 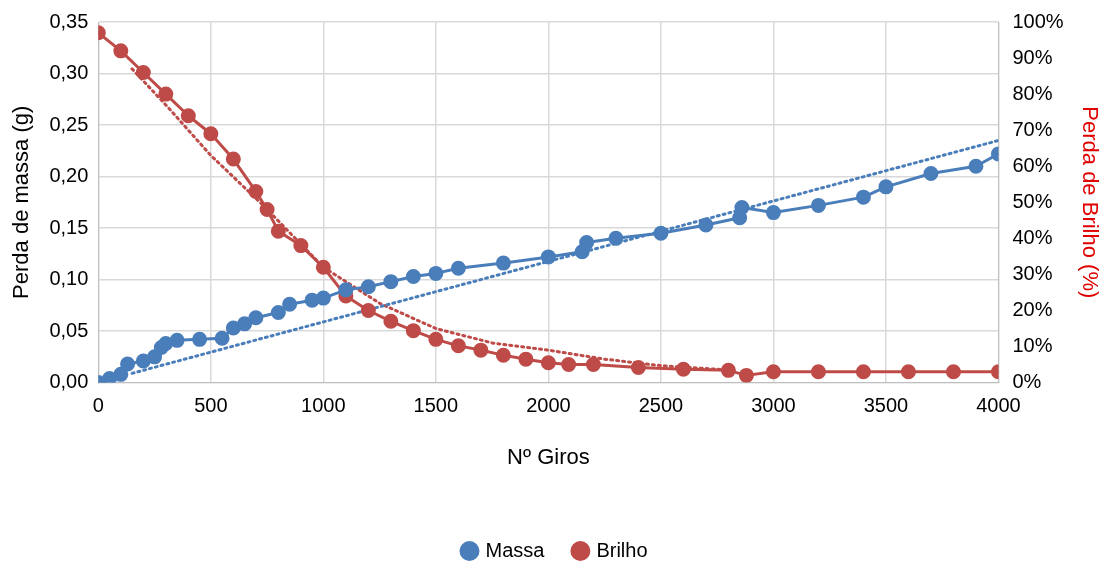 What do you see at coordinates (69, 278) in the screenshot?
I see `y-tick-label: 0,10` at bounding box center [69, 278].